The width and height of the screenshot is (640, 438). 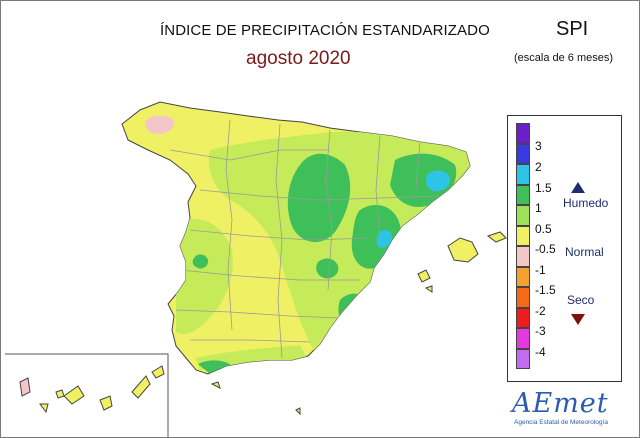 I want to click on legend-normal-label: Normal, so click(x=584, y=252).